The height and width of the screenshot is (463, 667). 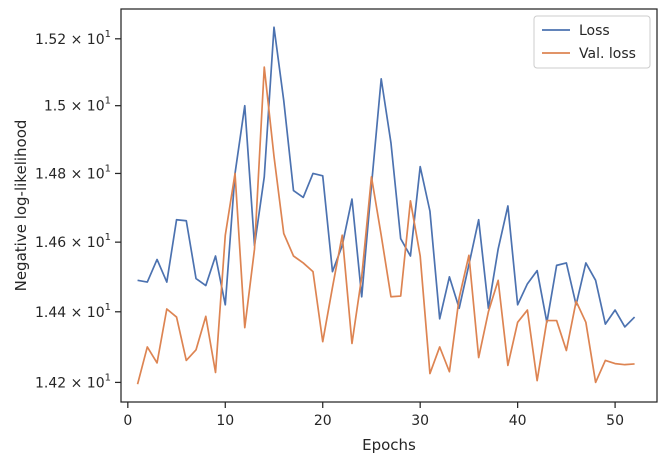 I want to click on y-tick-mantissa: 1.42, so click(x=50, y=383).